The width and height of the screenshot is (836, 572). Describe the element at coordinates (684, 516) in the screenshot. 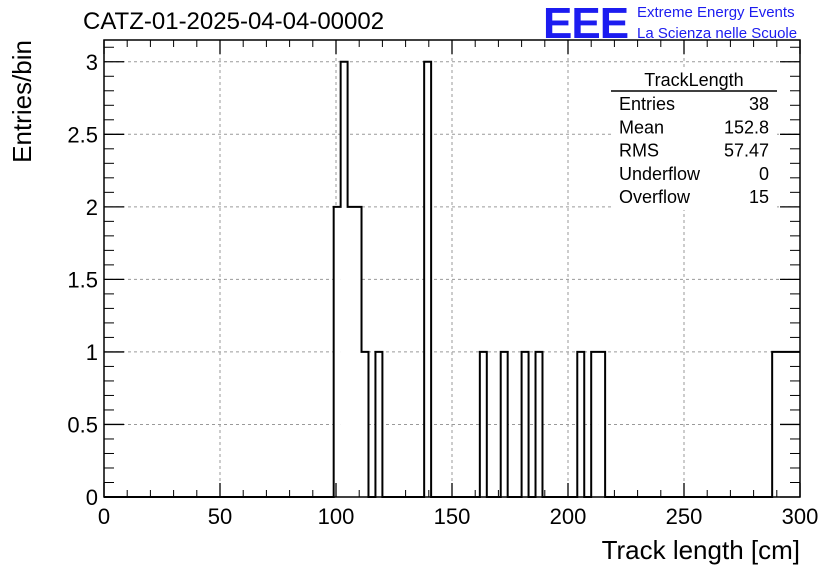

I see `x-tick-label: 250` at that location.